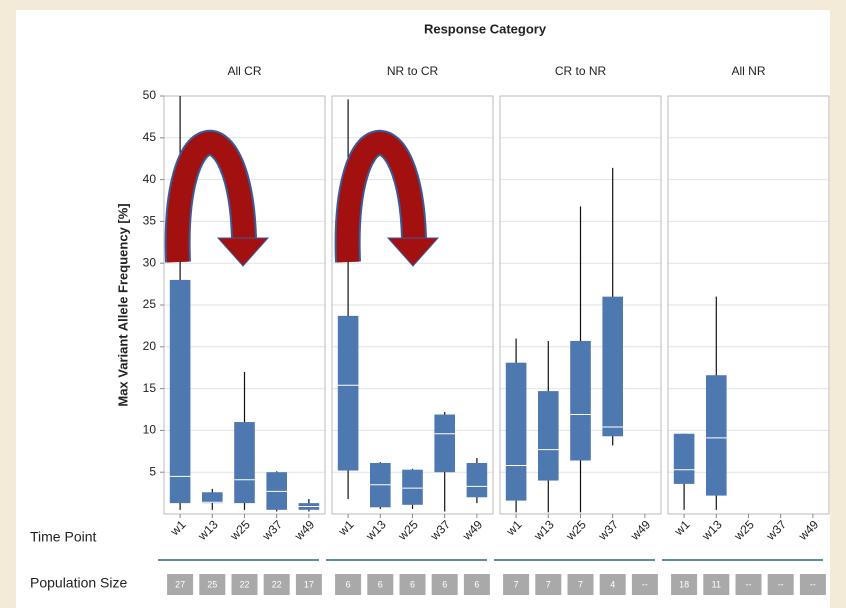  What do you see at coordinates (581, 71) in the screenshot?
I see `panel-title: CR to NR` at bounding box center [581, 71].